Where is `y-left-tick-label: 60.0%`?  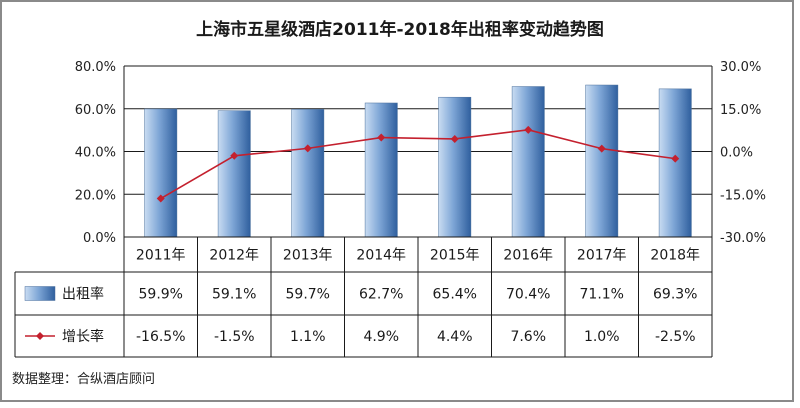 y-left-tick-label: 60.0% is located at coordinates (95, 110).